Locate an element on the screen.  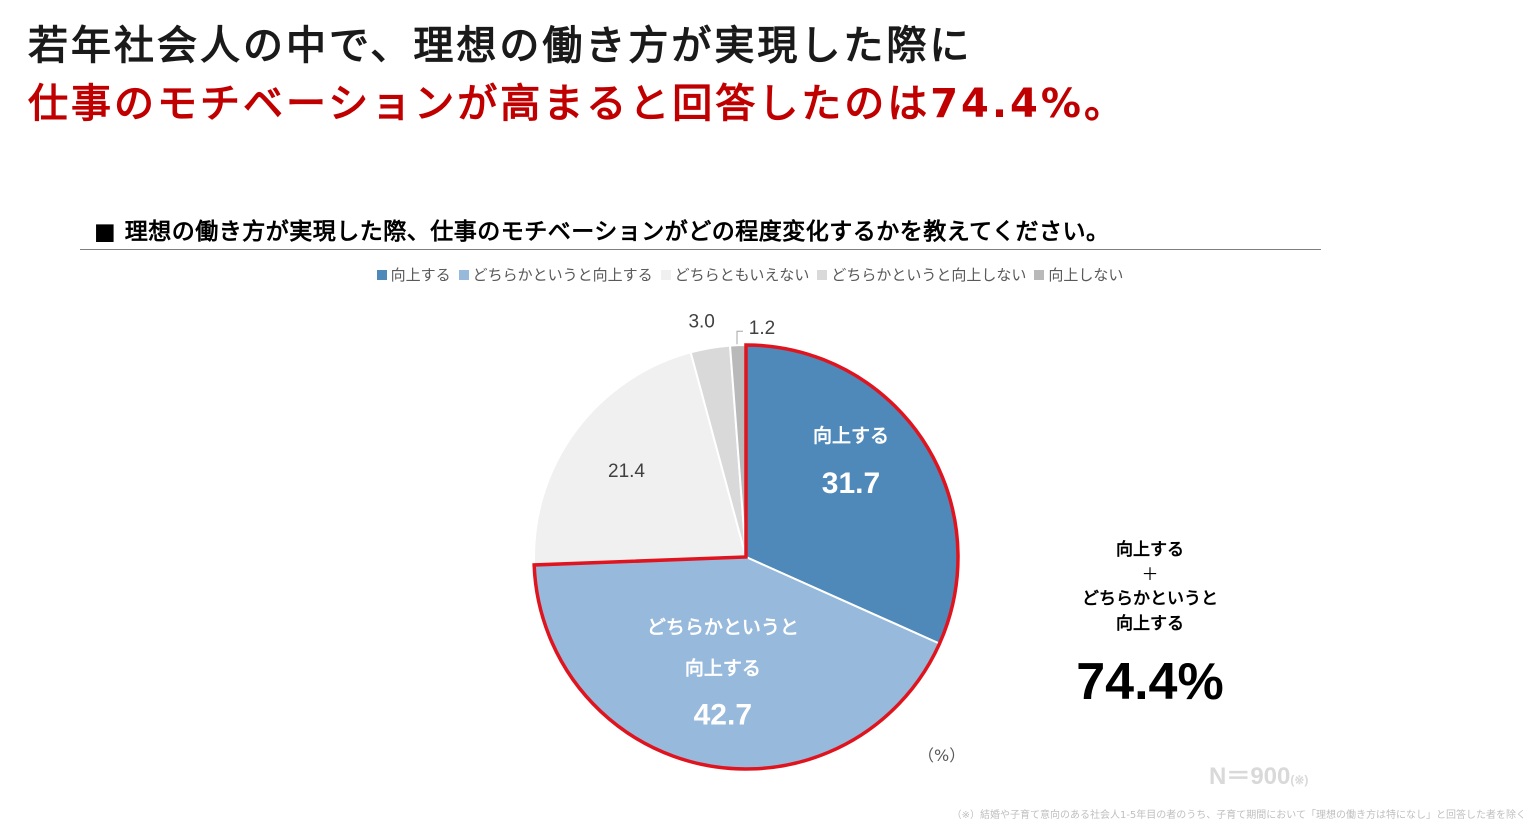
total-caption-line-1: 向上する is located at coordinates (1150, 550).